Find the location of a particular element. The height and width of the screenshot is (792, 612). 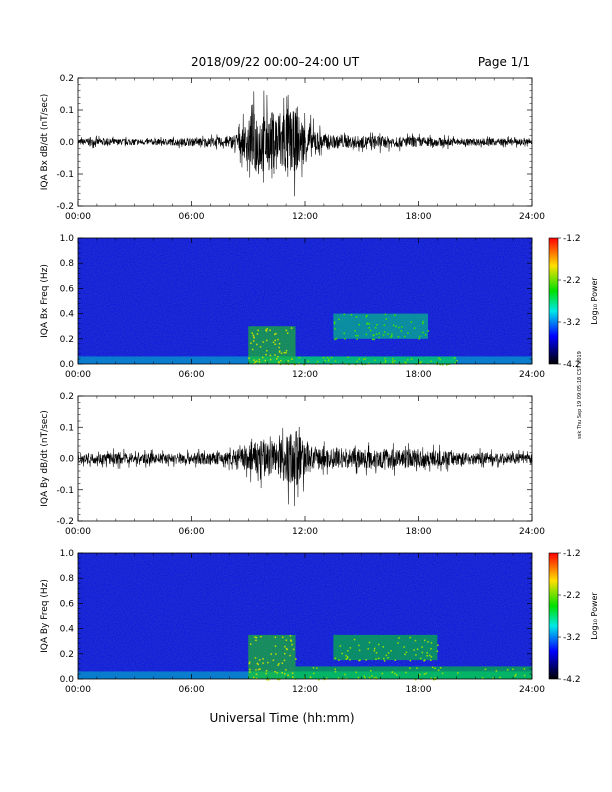

spectrogram-noise is located at coordinates (305, 616).